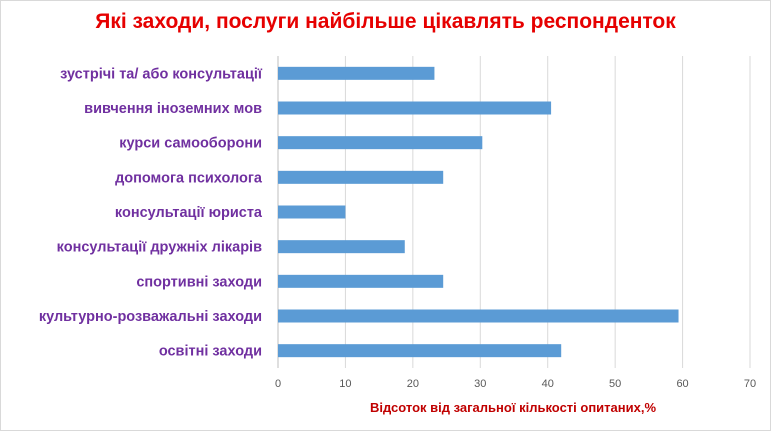 This screenshot has height=431, width=771. Describe the element at coordinates (413, 384) in the screenshot. I see `x-tick-label: 20` at that location.